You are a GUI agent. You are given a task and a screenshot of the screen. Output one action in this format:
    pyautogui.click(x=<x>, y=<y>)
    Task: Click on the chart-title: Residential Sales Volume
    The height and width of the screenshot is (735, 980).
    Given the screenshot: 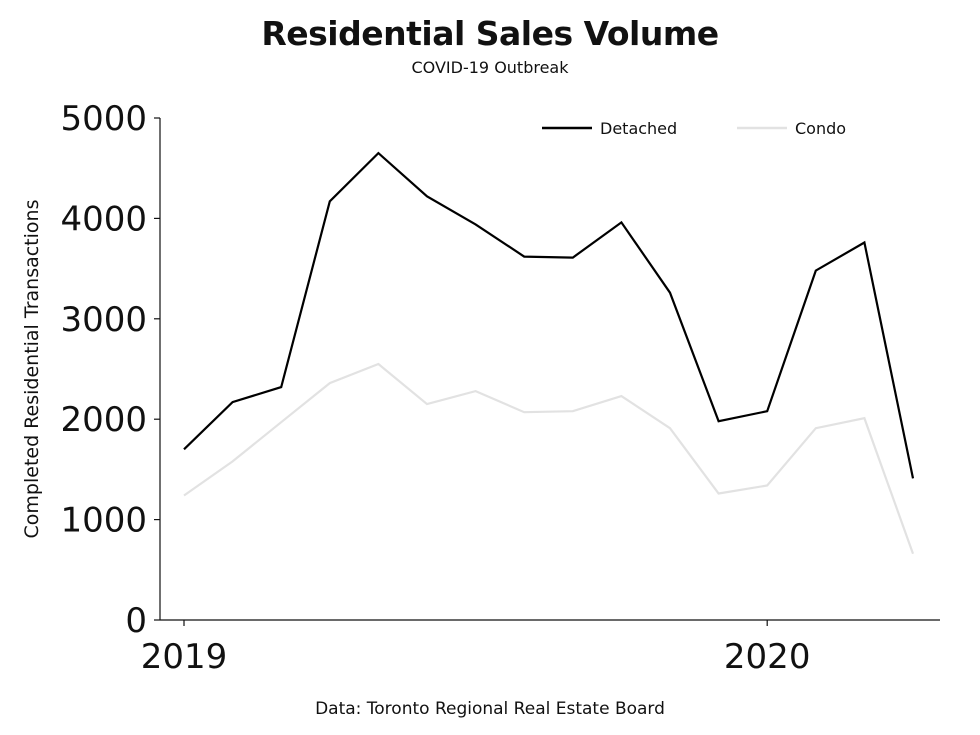 What is the action you would take?
    pyautogui.click(x=490, y=33)
    